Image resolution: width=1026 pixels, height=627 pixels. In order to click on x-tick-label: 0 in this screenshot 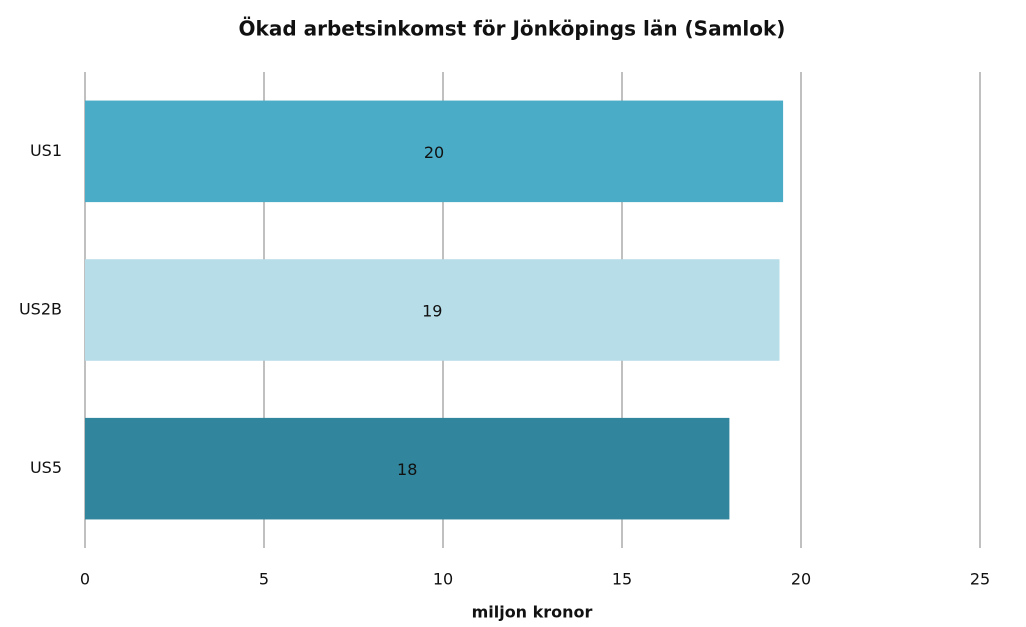, I will do `click(85, 579)`.